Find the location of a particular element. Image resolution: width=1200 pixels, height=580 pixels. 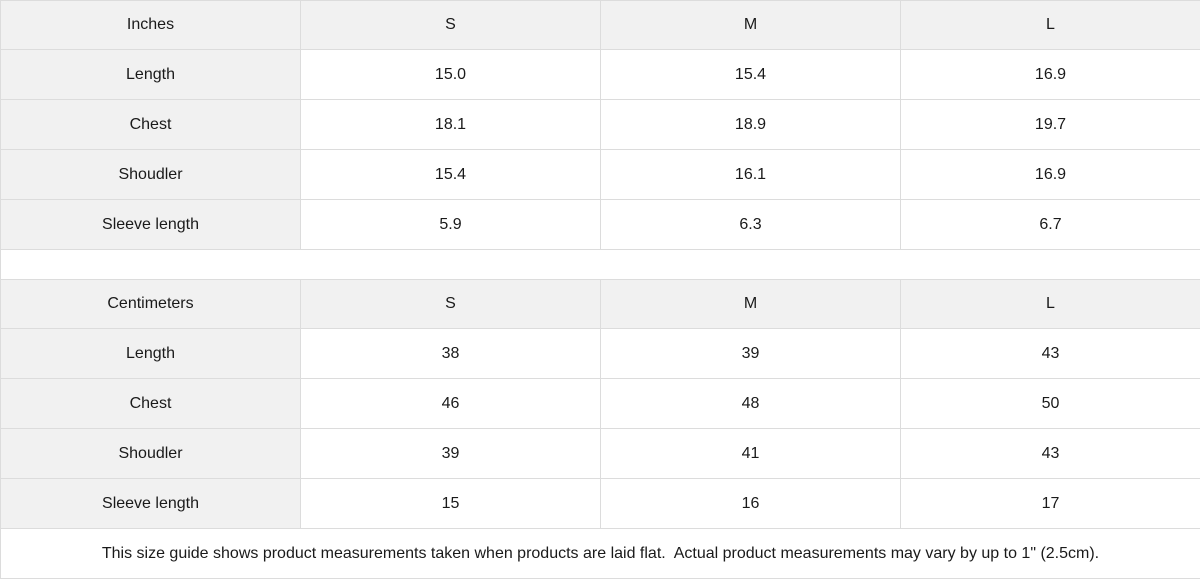

table-row: Shoudler 39 41 43 is located at coordinates (600, 453).